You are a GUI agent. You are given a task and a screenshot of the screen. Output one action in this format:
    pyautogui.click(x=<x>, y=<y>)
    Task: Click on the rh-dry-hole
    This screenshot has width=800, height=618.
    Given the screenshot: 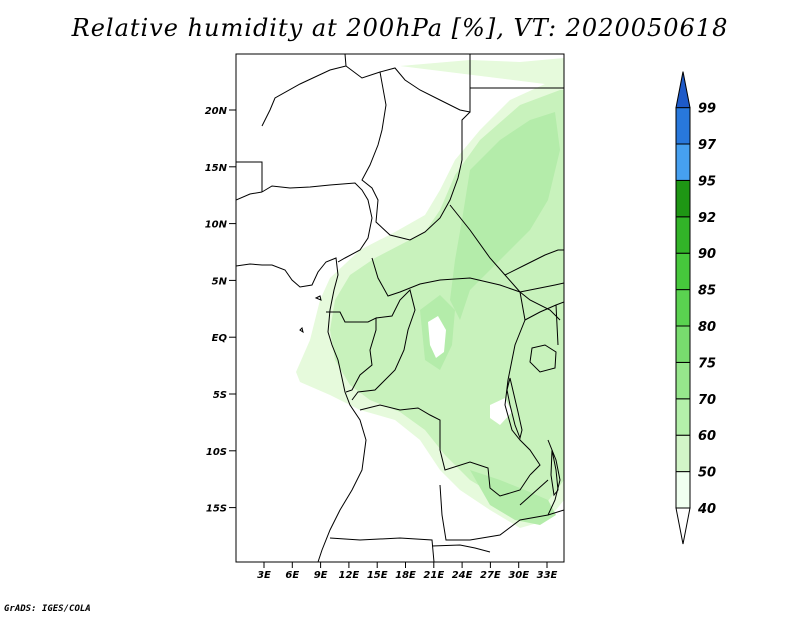 What is the action you would take?
    pyautogui.click(x=437, y=337)
    